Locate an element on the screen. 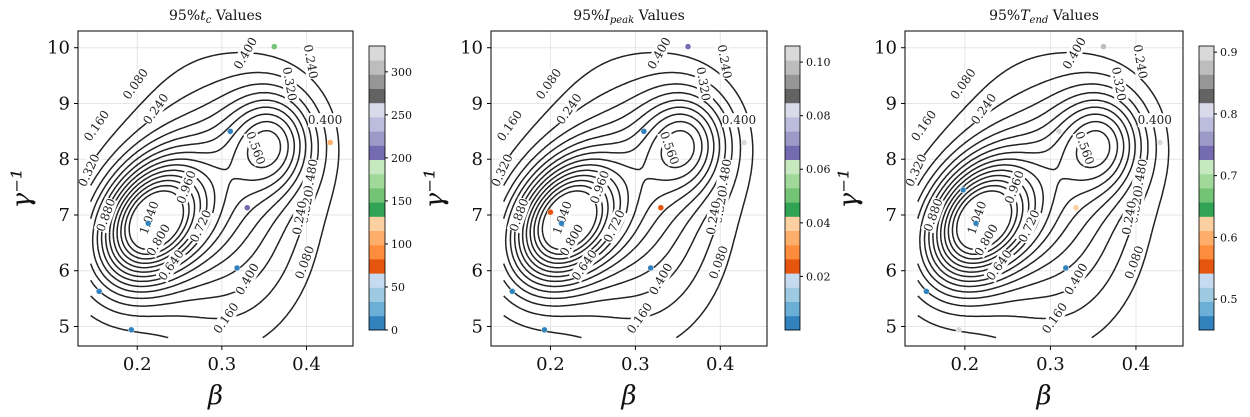 This screenshot has width=1250, height=417. colorbar-tick-label: 0 is located at coordinates (394, 330).